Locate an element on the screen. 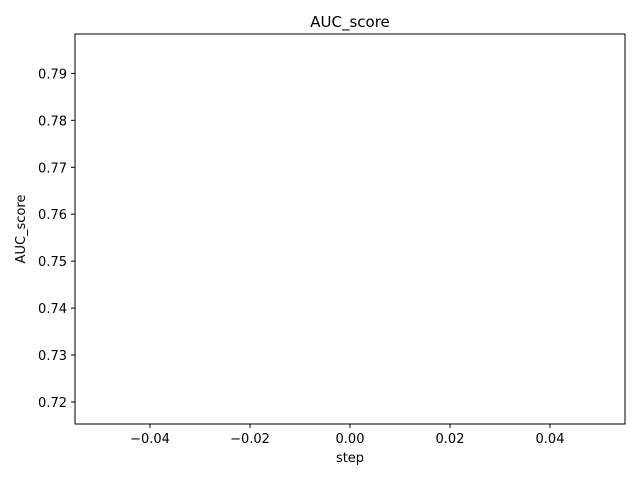 The width and height of the screenshot is (640, 485). x-axis-label: step is located at coordinates (350, 458).